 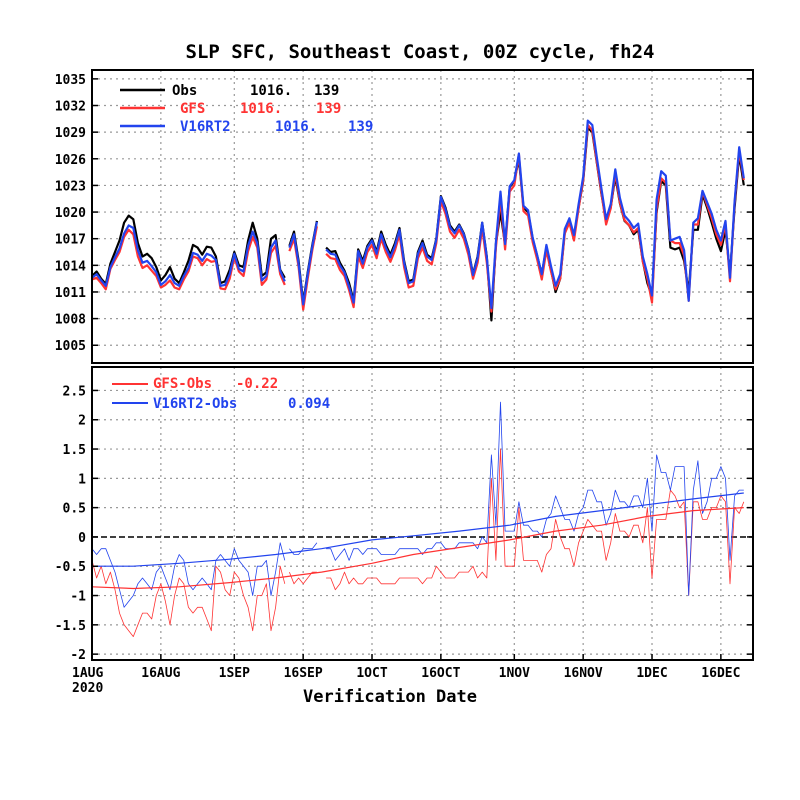 What do you see at coordinates (82, 421) in the screenshot?
I see `bottom-ytick-label-8: 2` at bounding box center [82, 421].